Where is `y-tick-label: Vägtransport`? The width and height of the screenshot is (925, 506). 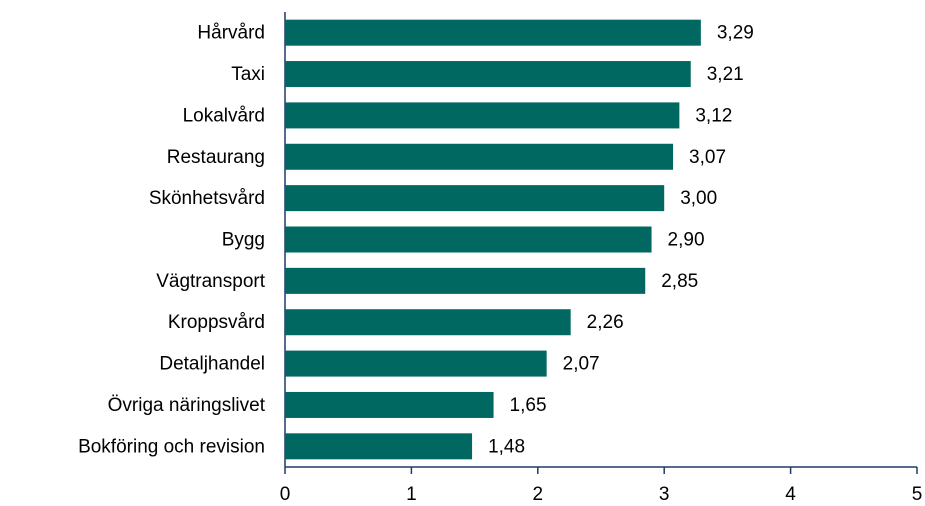 y-tick-label: Vägtransport is located at coordinates (211, 281).